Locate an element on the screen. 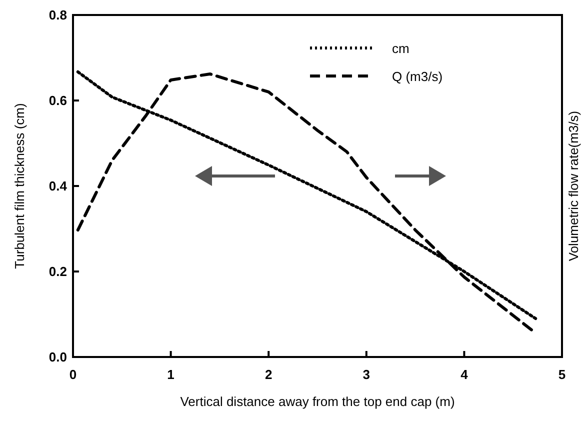 This screenshot has height=434, width=585. y-tick-label: 0.6 is located at coordinates (57, 100).